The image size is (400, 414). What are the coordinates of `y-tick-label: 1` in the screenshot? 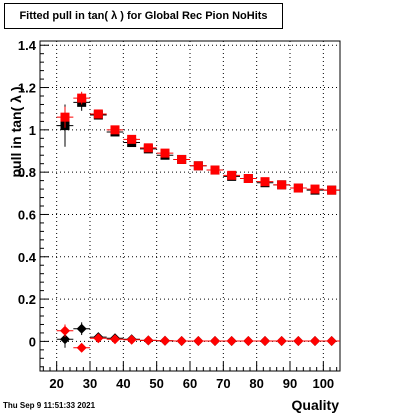 It's located at (32, 130).